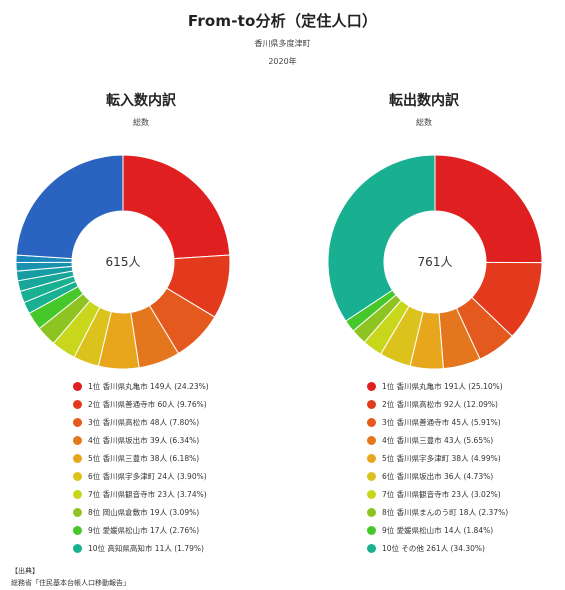  I want to click on outflow-donut-chart: 761人, so click(435, 262).